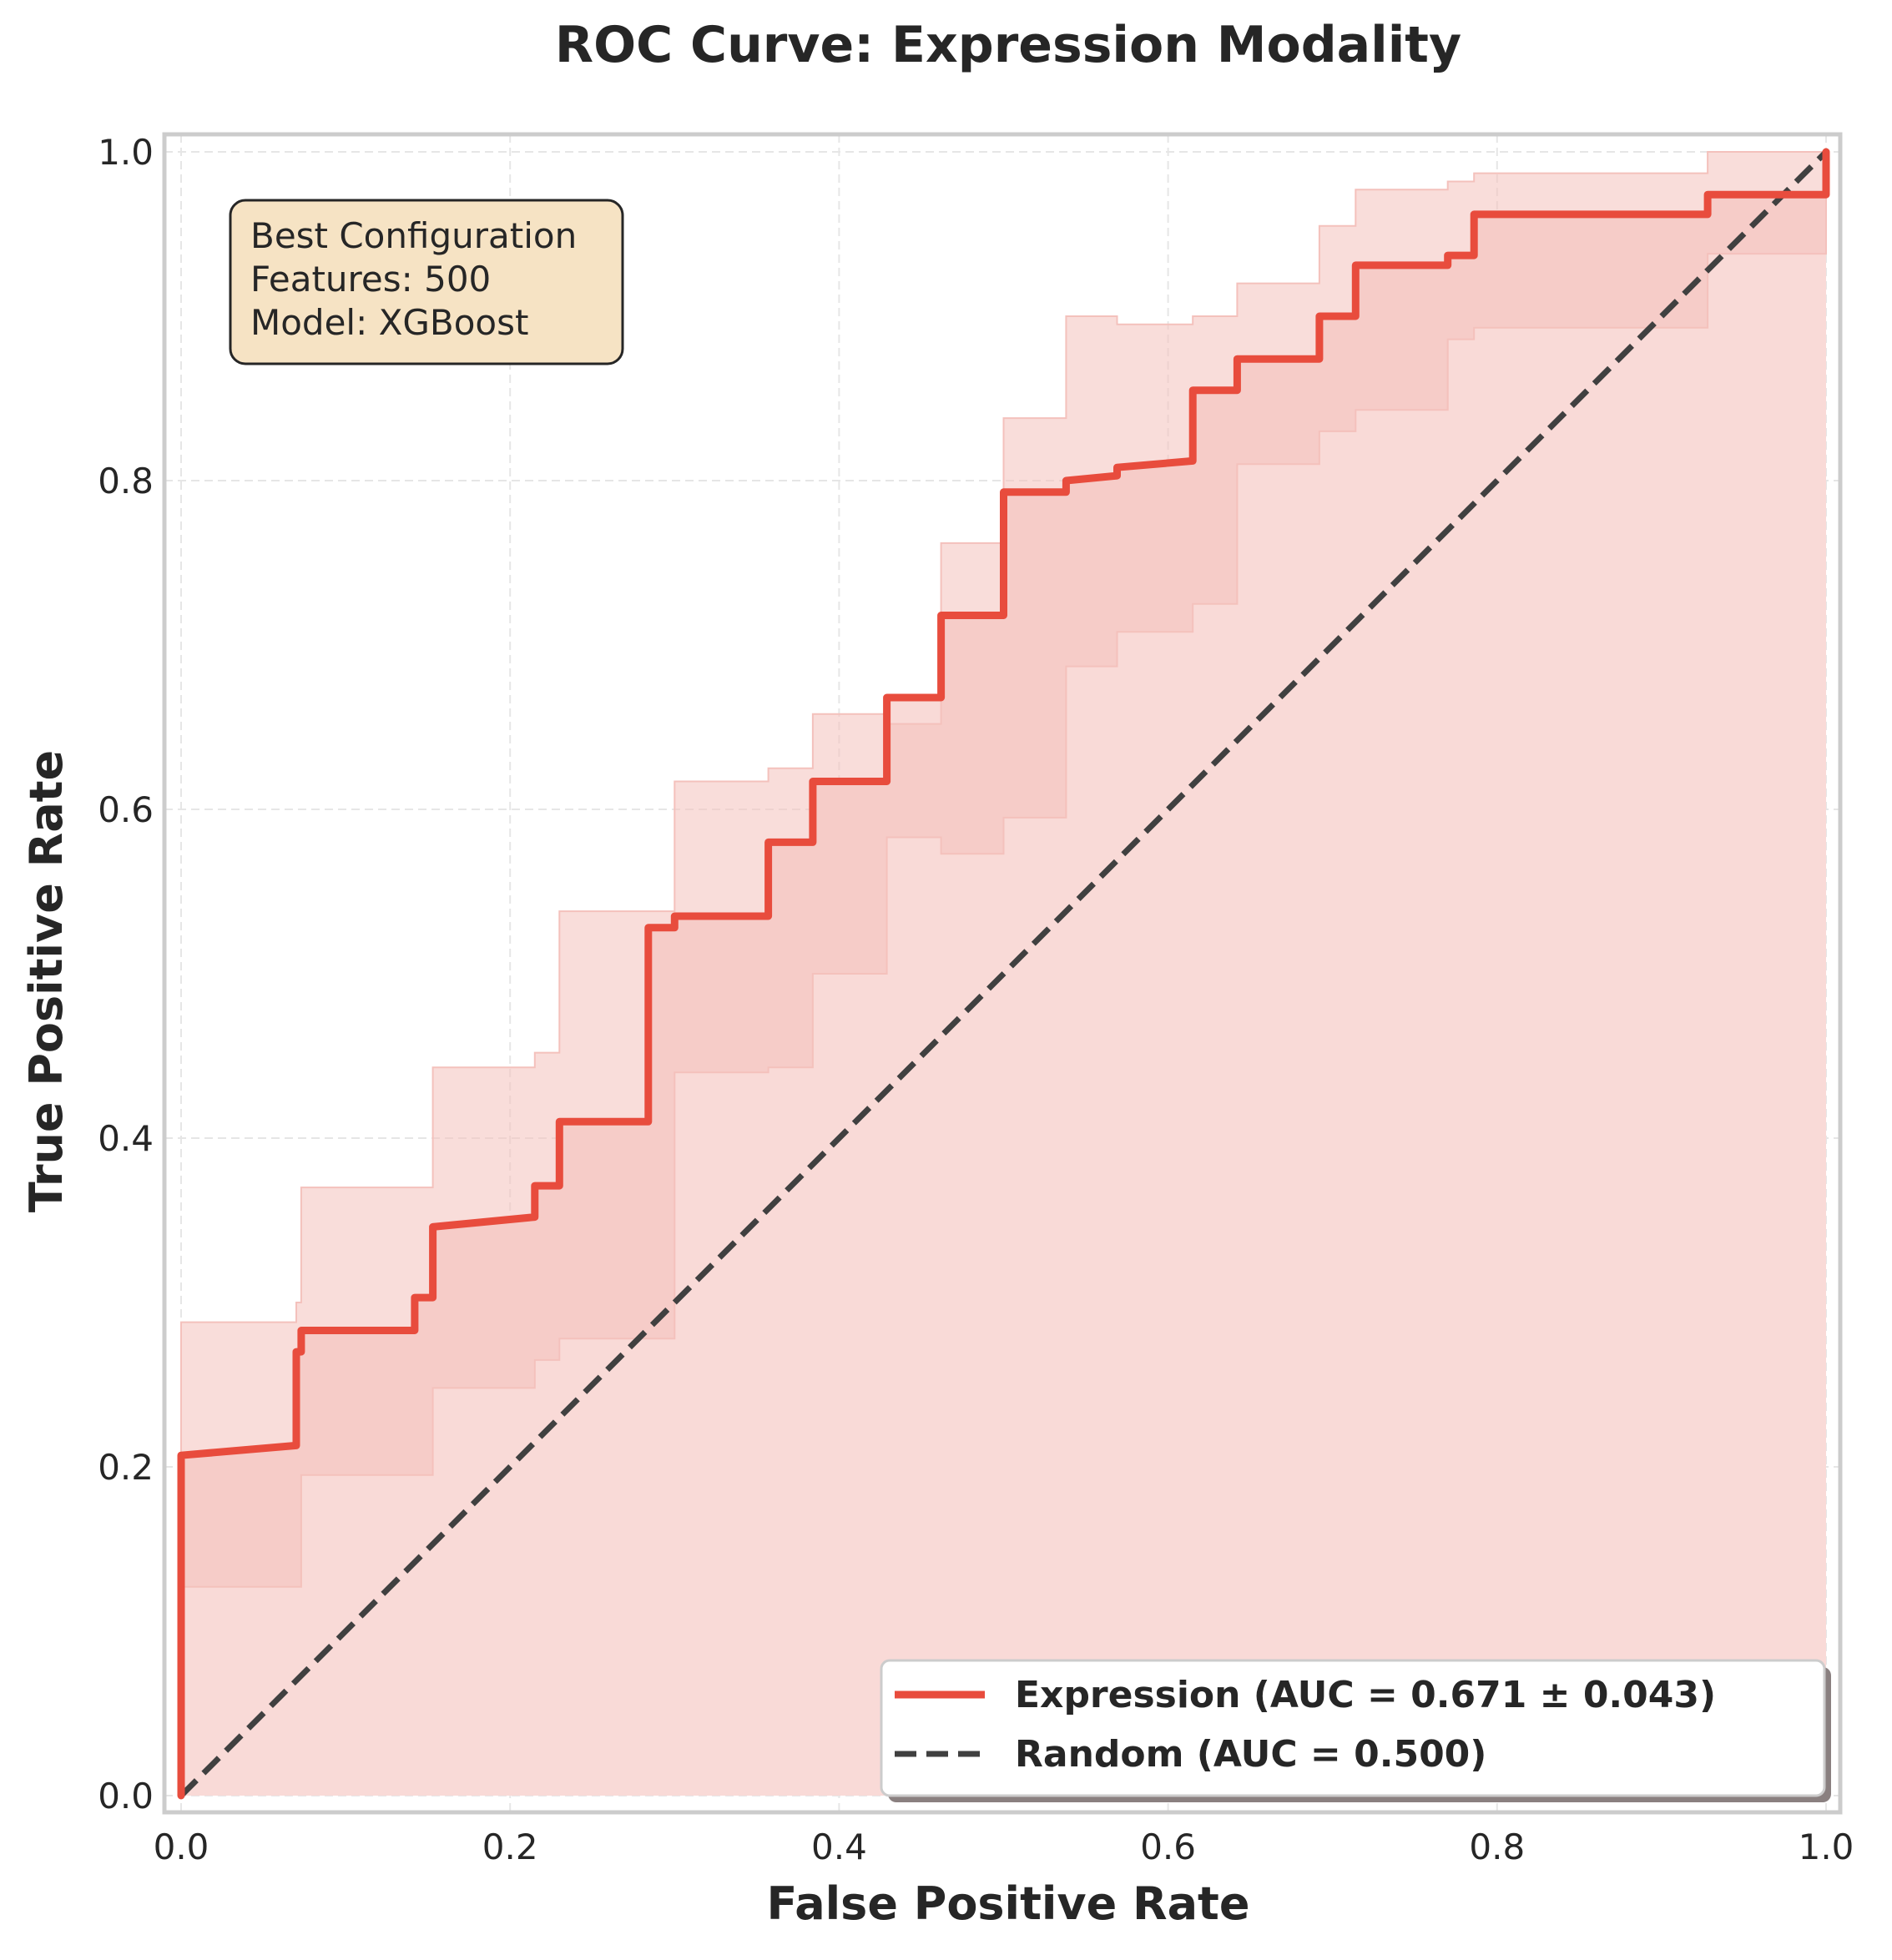 This screenshot has width=1892, height=1960. Describe the element at coordinates (126, 481) in the screenshot. I see `y-tick-label: 0.8` at that location.